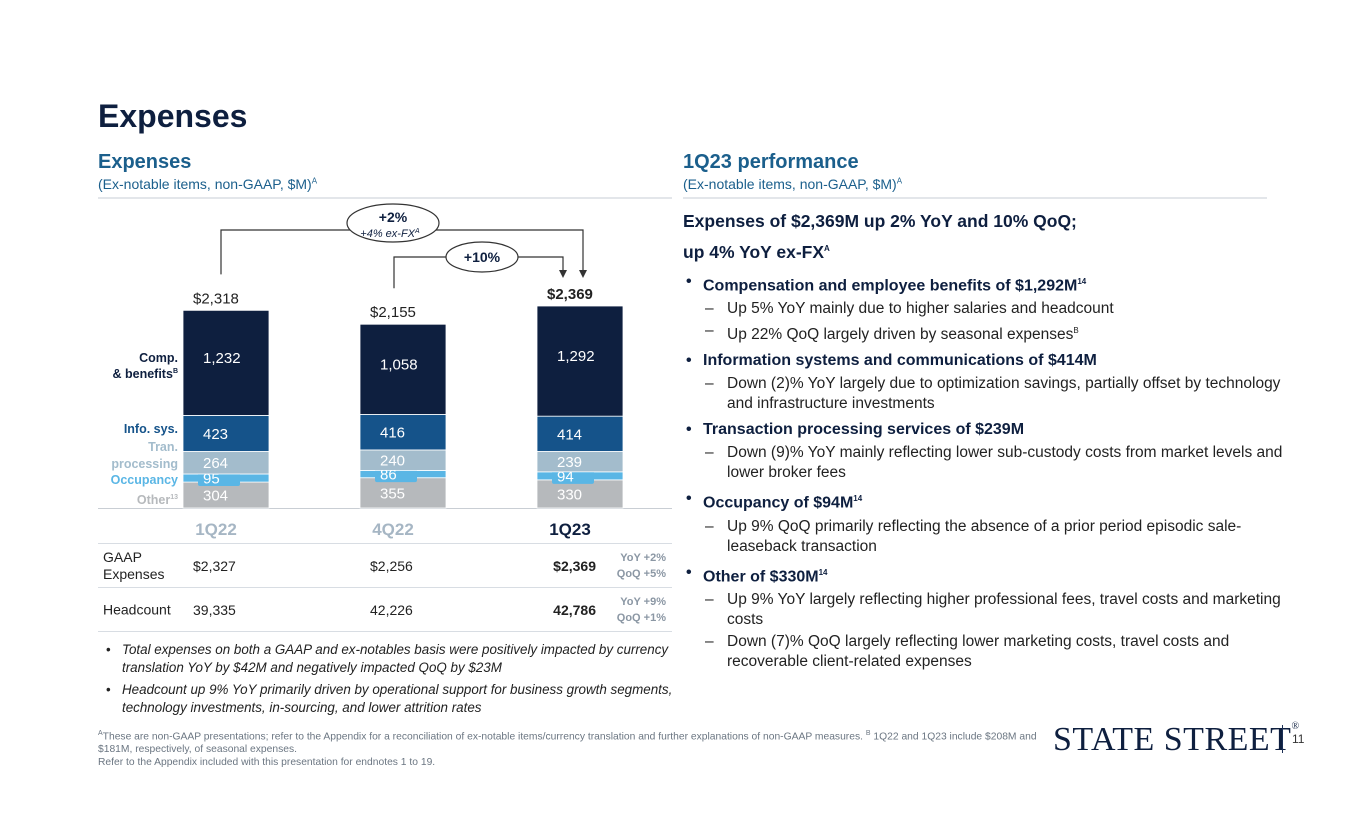 The image size is (1365, 829). What do you see at coordinates (158, 358) in the screenshot?
I see `legend-comp-line1: Comp.` at bounding box center [158, 358].